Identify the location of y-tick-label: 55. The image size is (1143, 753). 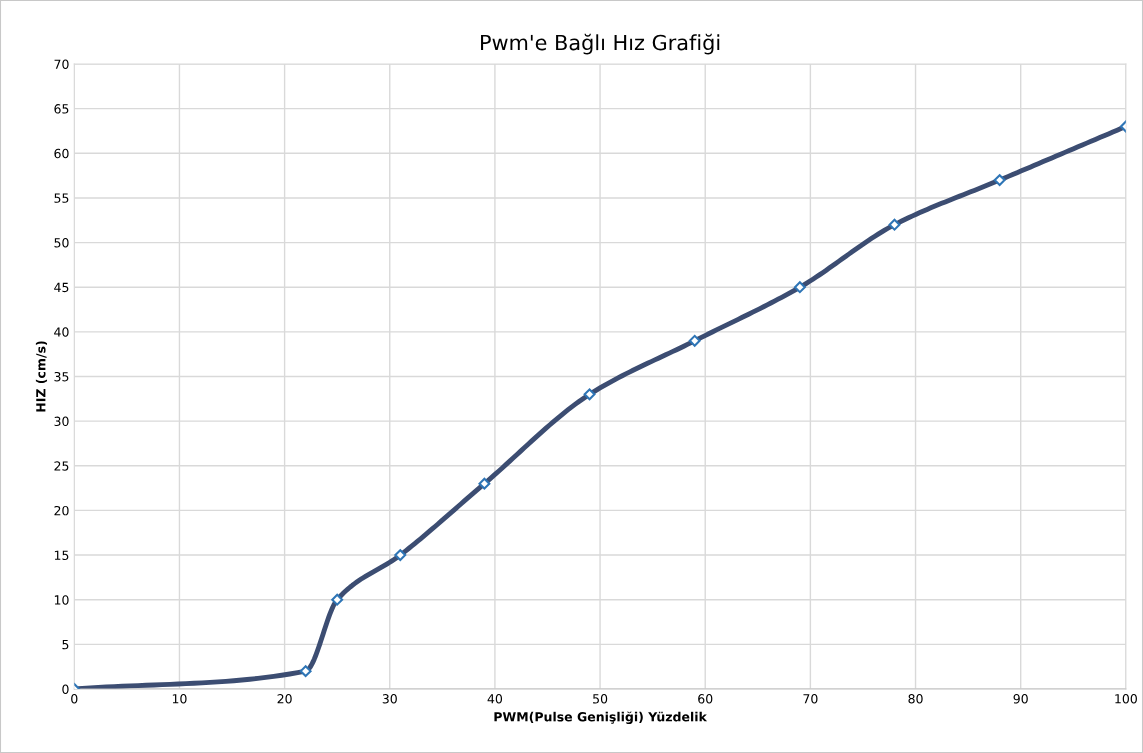
(61, 198).